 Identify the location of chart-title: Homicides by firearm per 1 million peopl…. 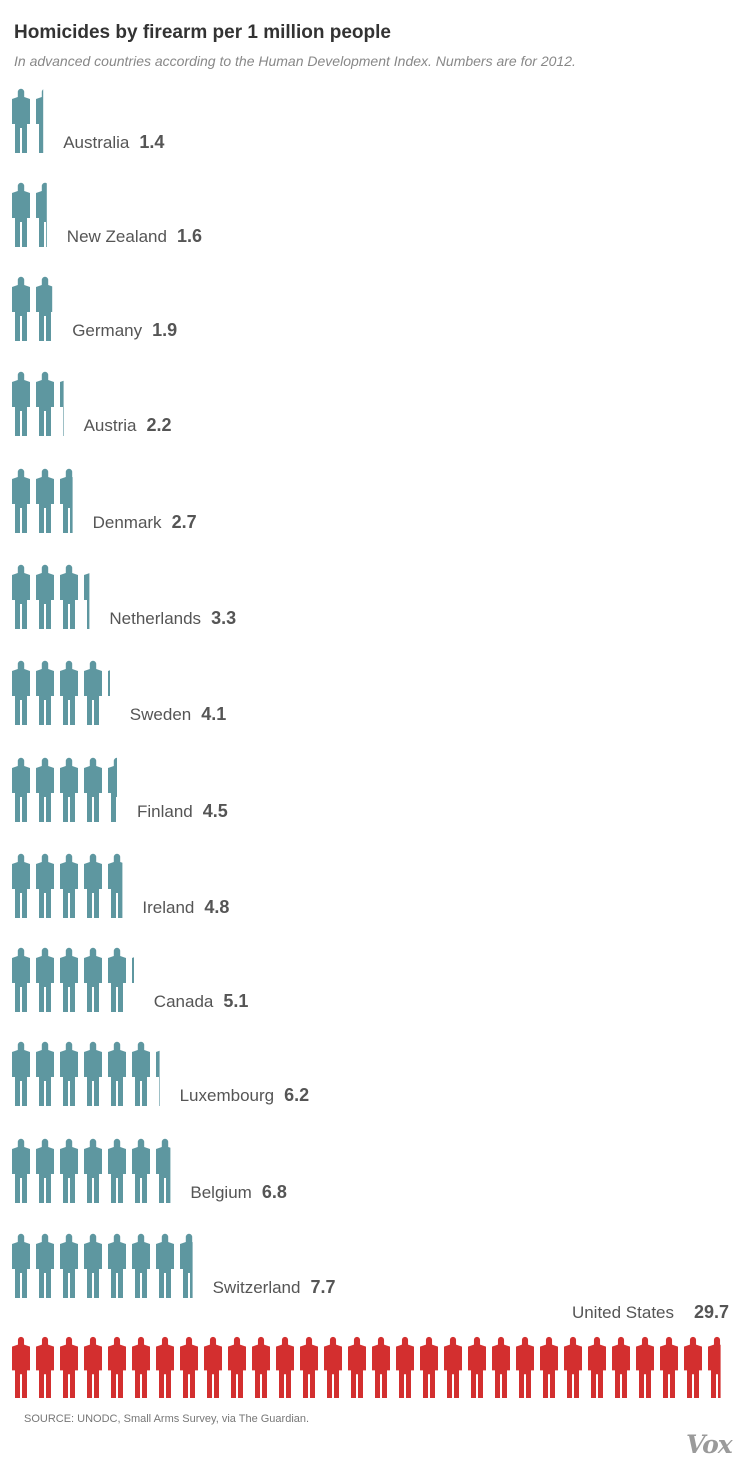
(202, 32).